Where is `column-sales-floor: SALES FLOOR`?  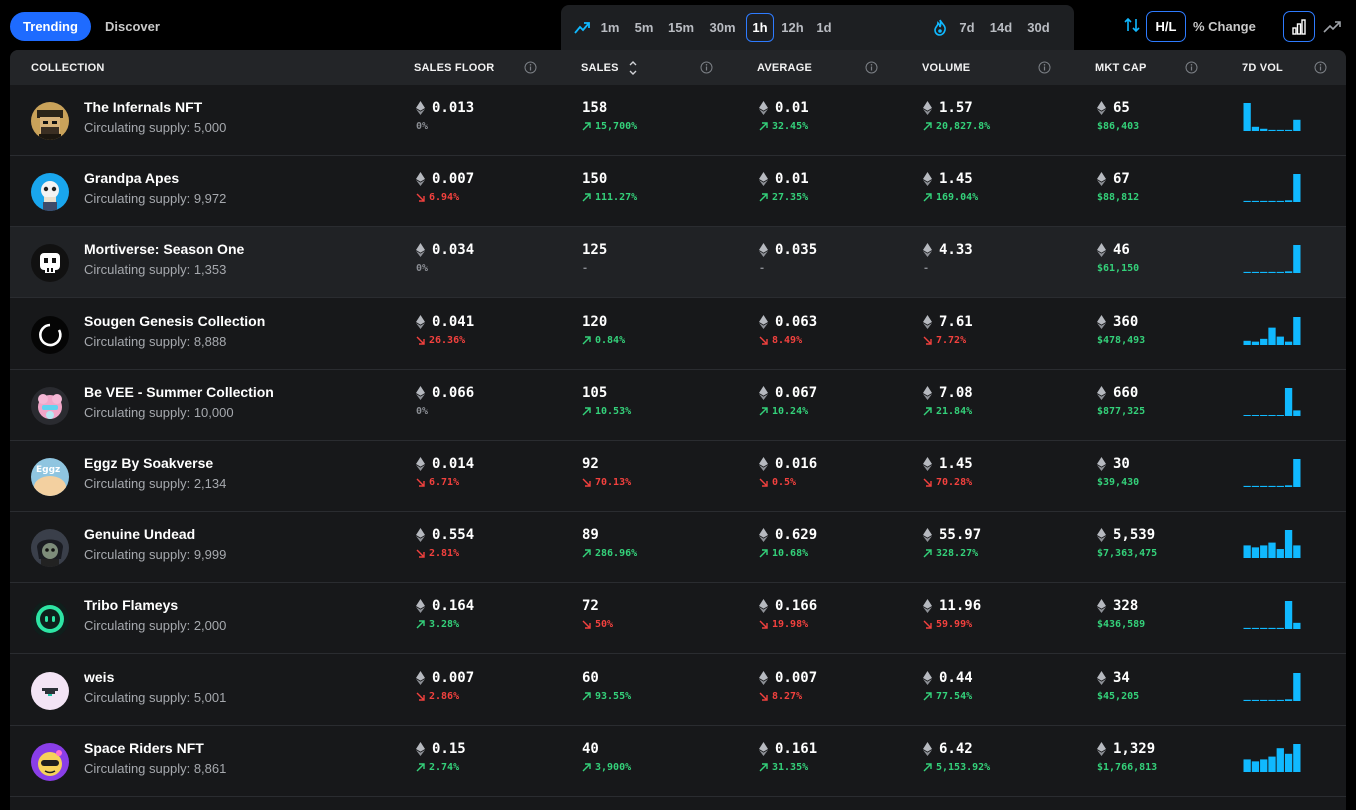
column-sales-floor: SALES FLOOR is located at coordinates (454, 67).